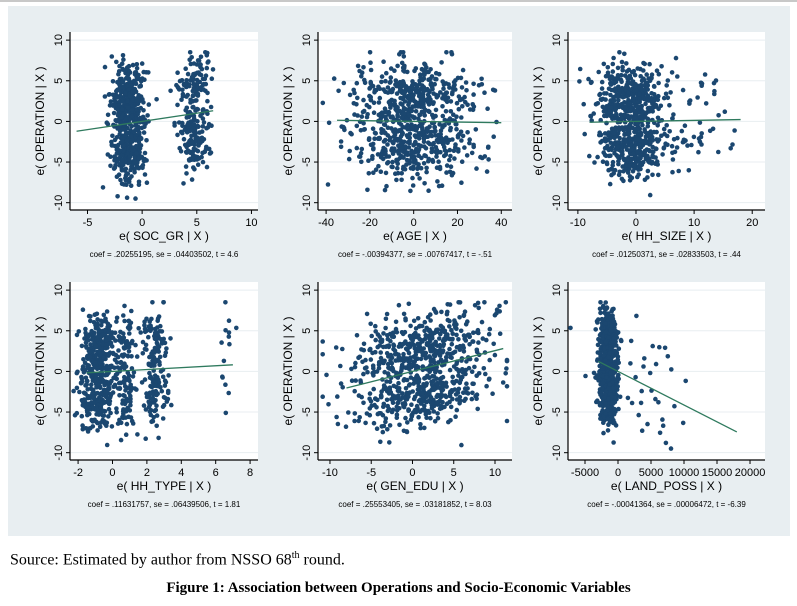 This screenshot has height=606, width=797. Describe the element at coordinates (330, 473) in the screenshot. I see `x-tick-label: -10` at that location.